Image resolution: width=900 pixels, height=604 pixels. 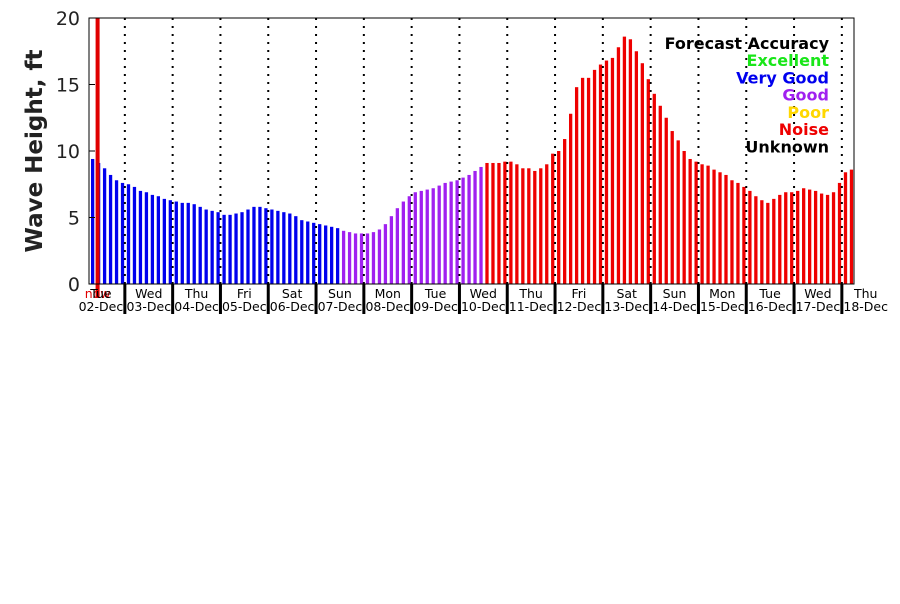 I want to click on x-tick-day: Wed, so click(x=817, y=293).